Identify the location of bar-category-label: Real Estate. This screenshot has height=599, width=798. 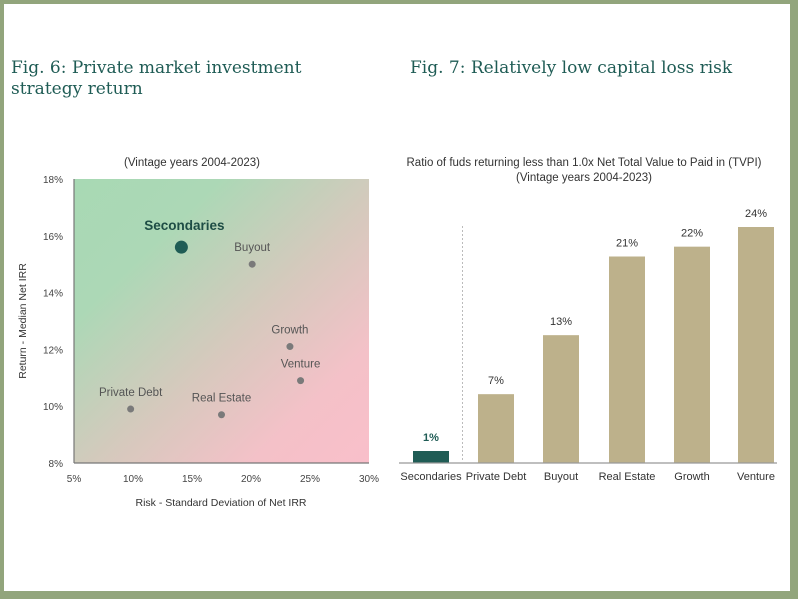
(627, 477).